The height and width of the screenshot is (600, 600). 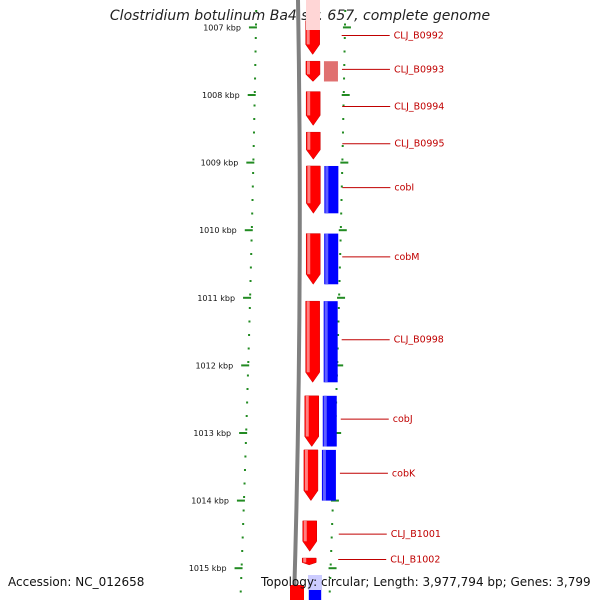 I want to click on ruler-label: 1008 kbp, so click(x=221, y=95).